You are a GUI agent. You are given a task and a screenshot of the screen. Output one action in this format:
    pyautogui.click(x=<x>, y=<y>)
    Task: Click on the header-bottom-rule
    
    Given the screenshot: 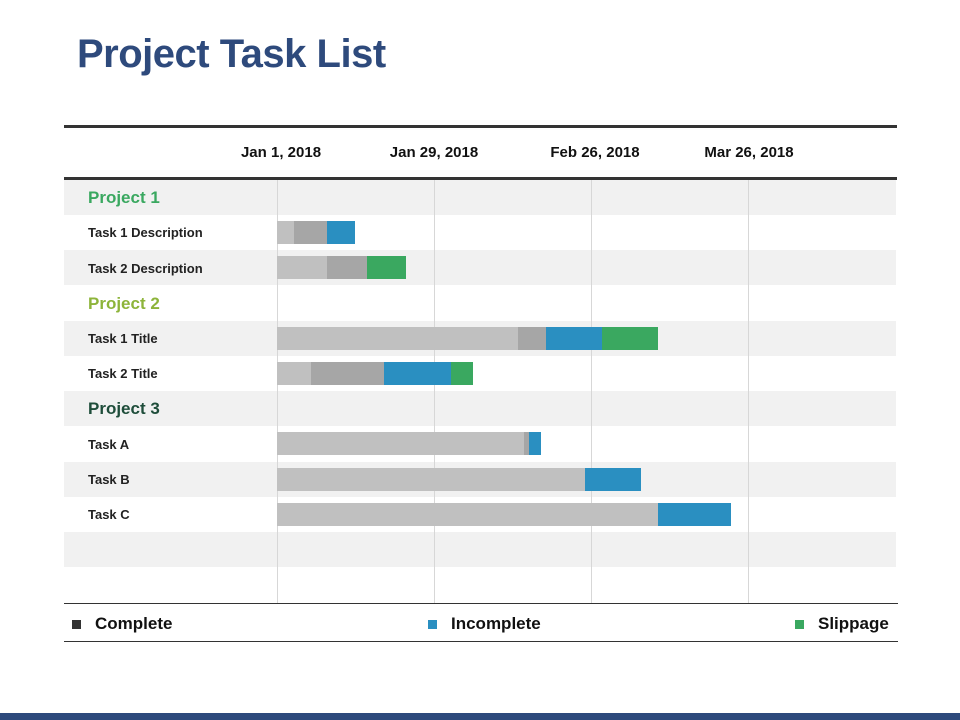 What is the action you would take?
    pyautogui.click(x=480, y=178)
    